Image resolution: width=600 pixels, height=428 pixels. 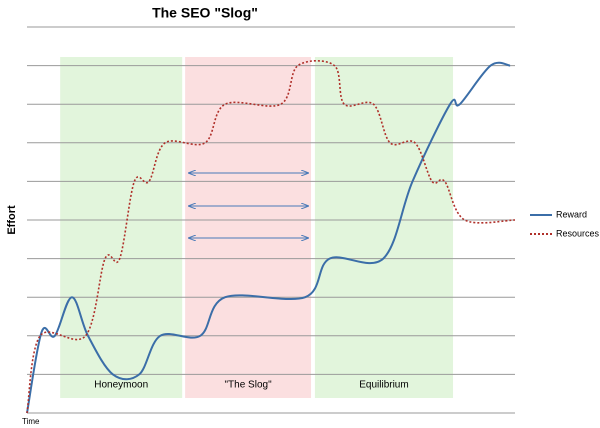 What do you see at coordinates (121, 385) in the screenshot?
I see `region-label: Honeymoon` at bounding box center [121, 385].